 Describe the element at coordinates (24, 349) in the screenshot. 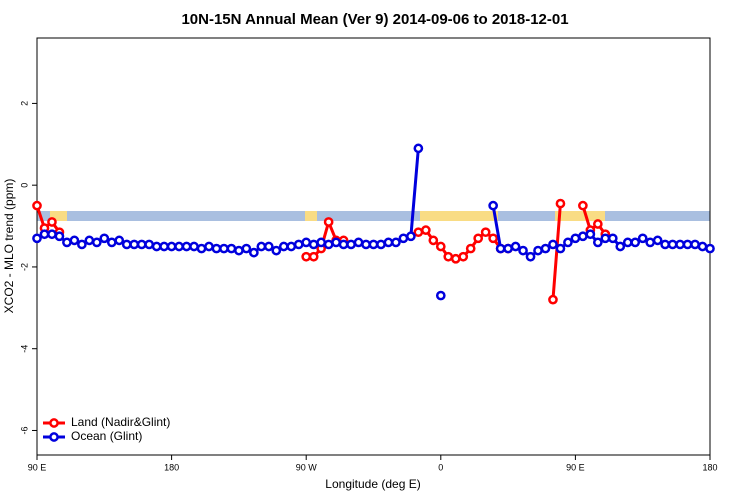

I see `y-tick-label: -4` at that location.